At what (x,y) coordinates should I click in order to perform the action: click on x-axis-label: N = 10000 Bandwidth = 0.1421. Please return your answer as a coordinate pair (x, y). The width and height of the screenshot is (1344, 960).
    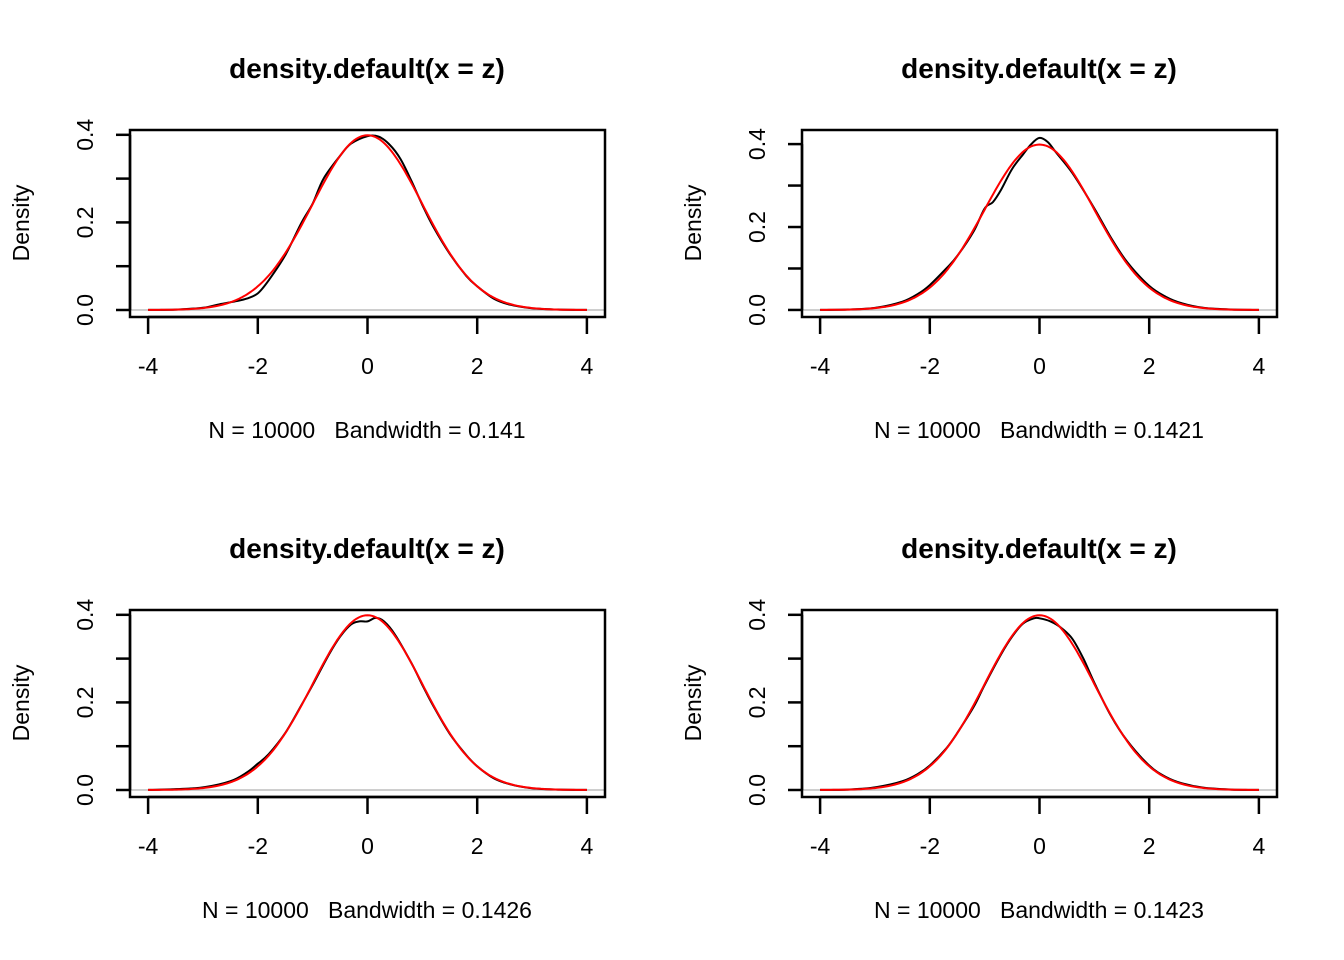
    Looking at the image, I should click on (1039, 430).